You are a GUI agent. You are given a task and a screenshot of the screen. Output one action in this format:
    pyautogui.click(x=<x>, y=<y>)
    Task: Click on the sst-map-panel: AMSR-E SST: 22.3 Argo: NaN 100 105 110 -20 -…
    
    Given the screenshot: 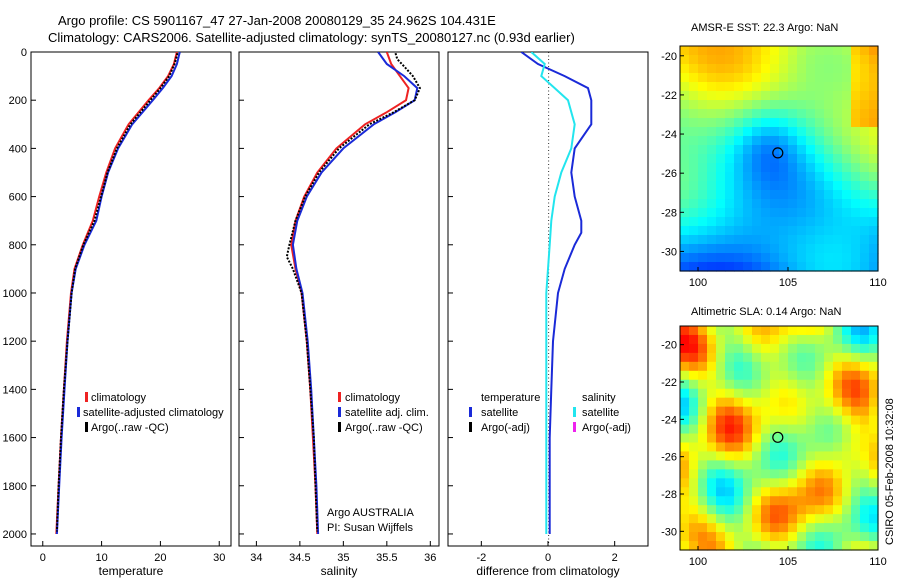 What is the action you would take?
    pyautogui.click(x=774, y=155)
    